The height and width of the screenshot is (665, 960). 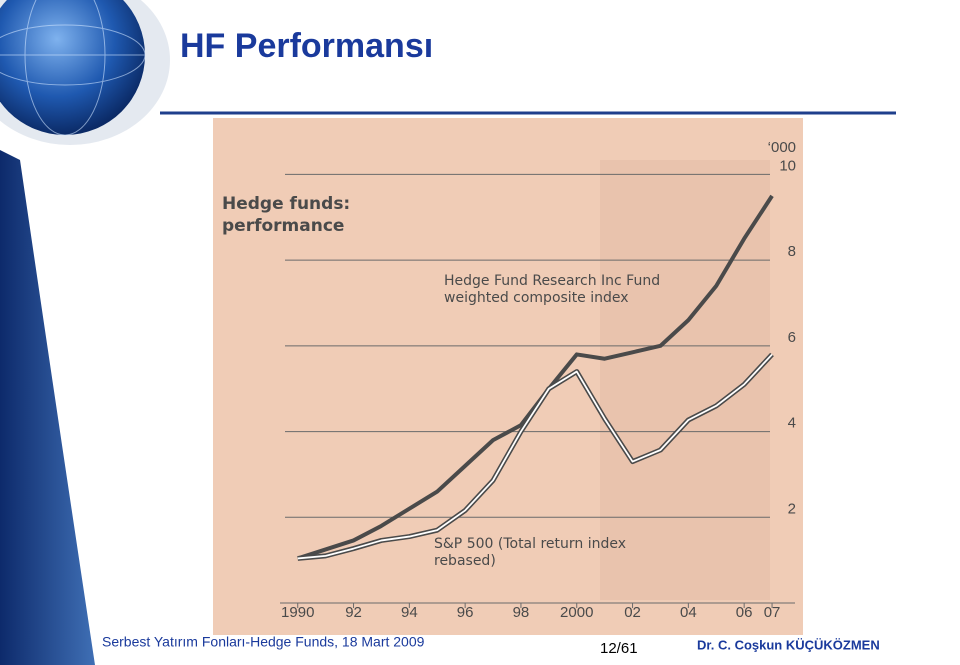 I want to click on x-tick-label: 94, so click(x=409, y=612).